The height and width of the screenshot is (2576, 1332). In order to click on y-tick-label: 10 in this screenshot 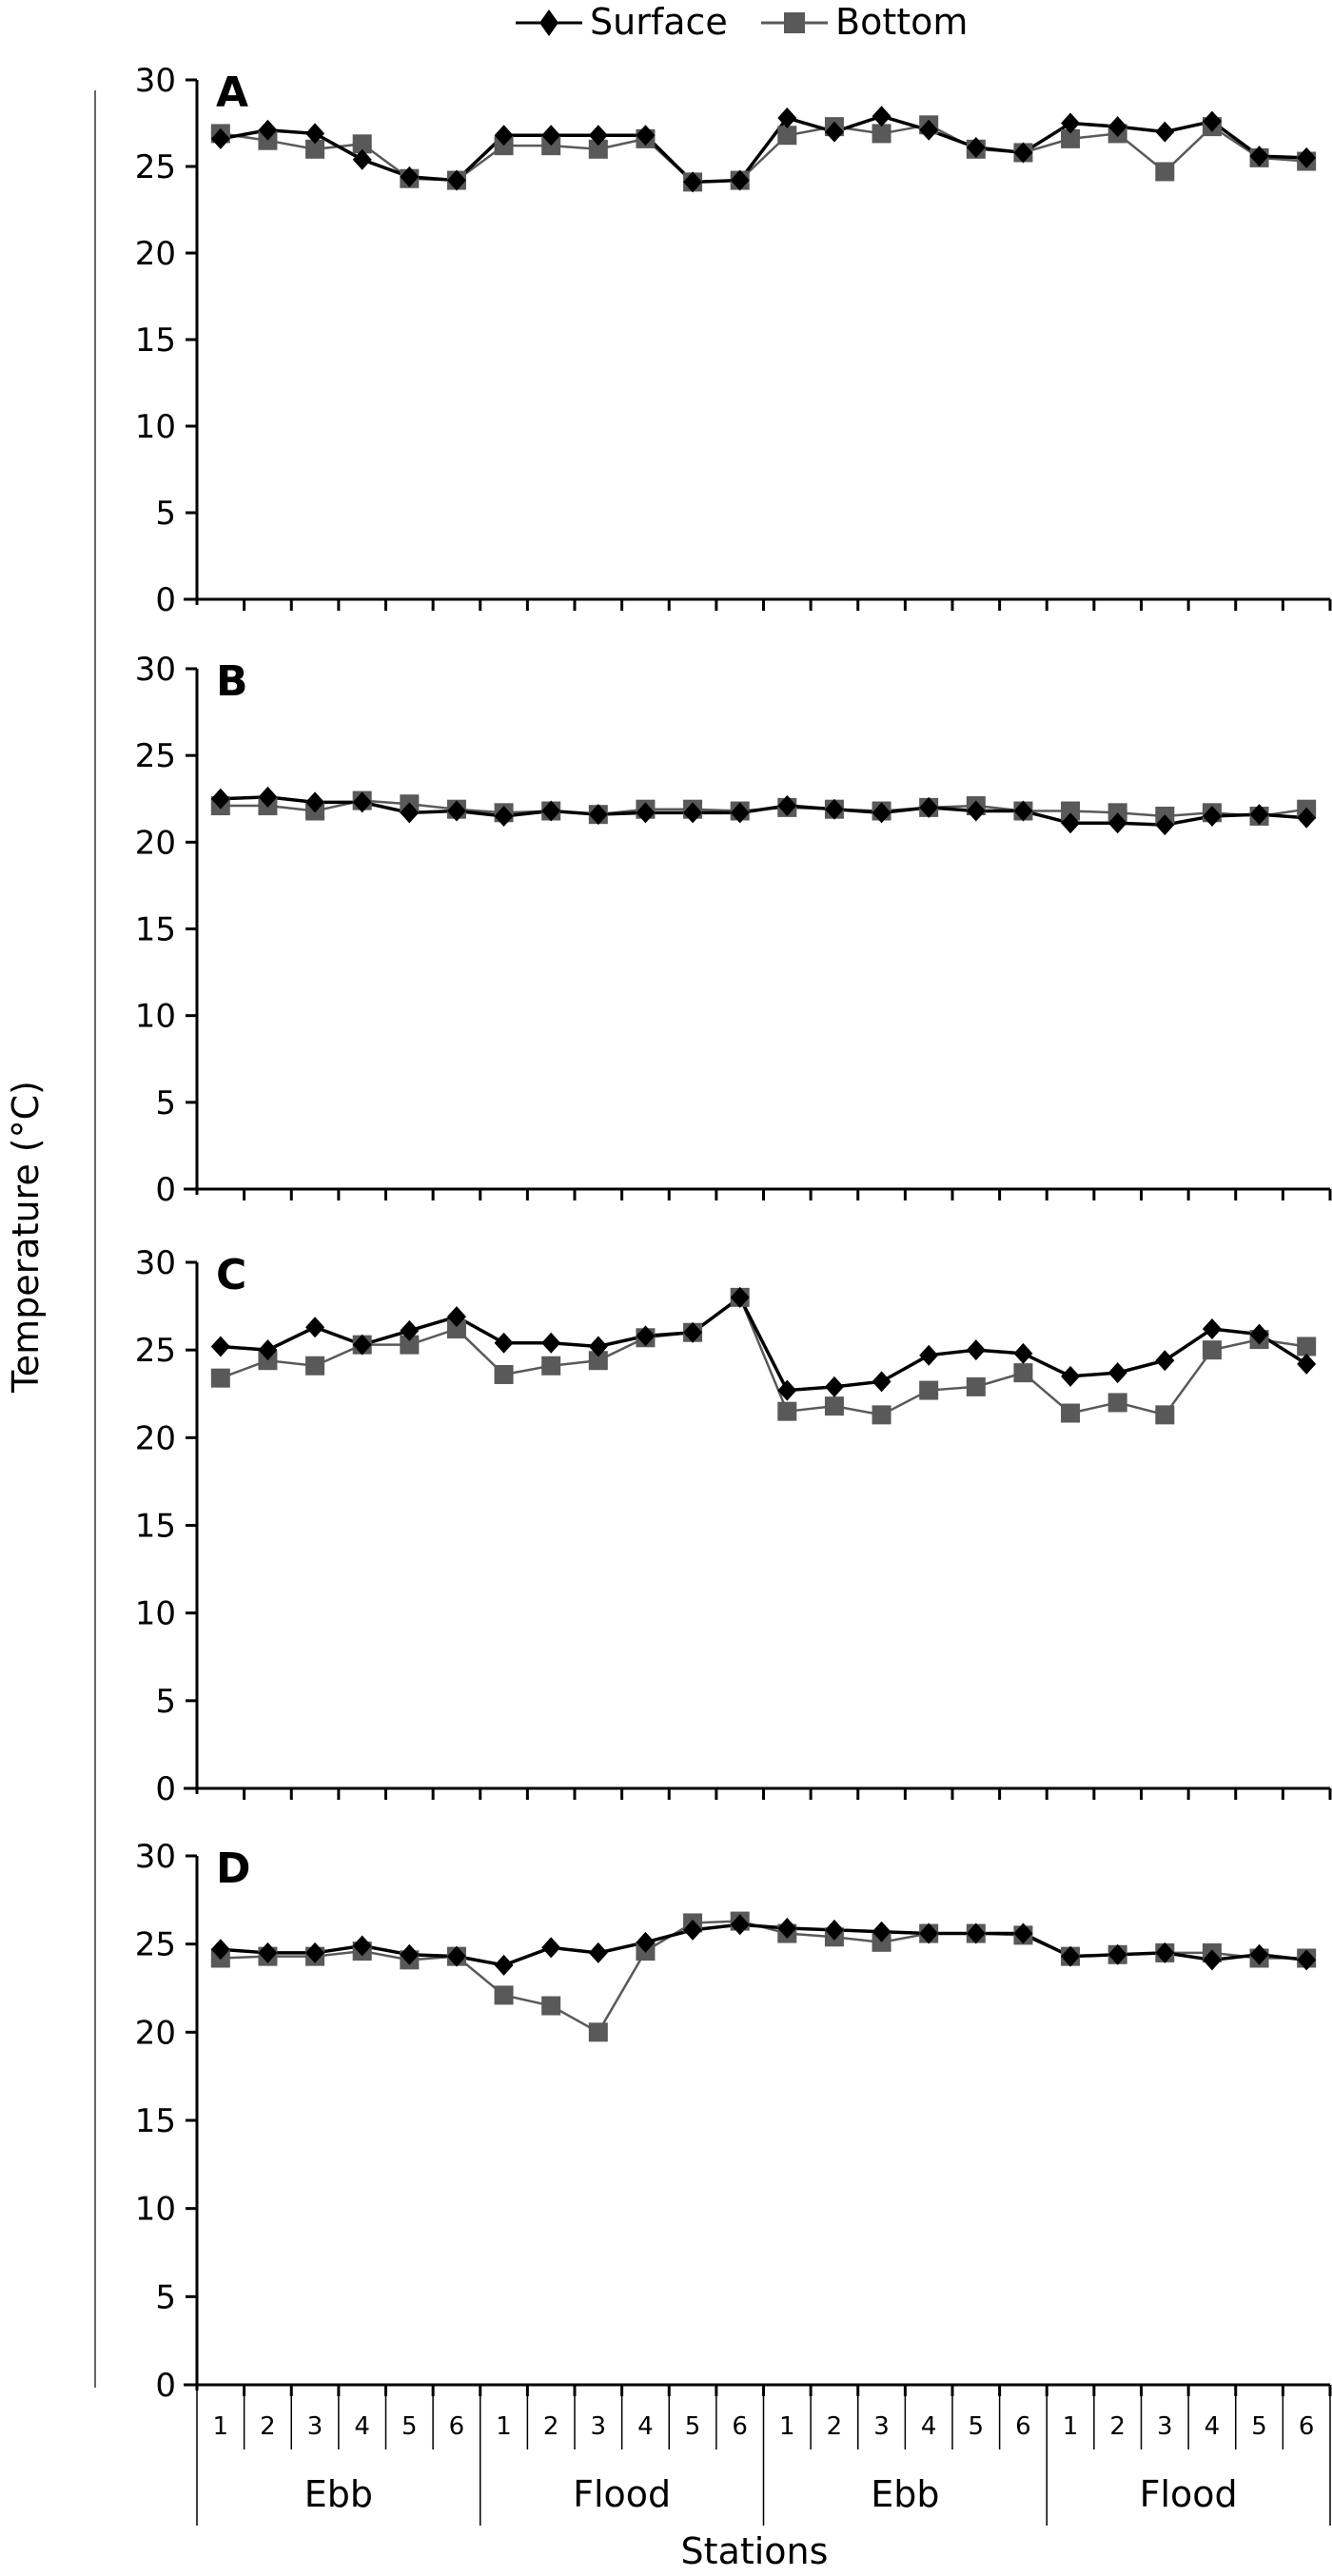, I will do `click(155, 2210)`.